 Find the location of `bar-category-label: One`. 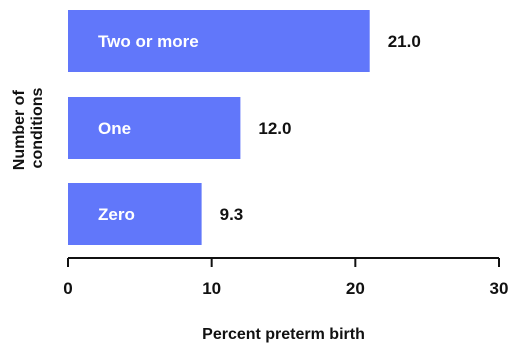

bar-category-label: One is located at coordinates (114, 128).